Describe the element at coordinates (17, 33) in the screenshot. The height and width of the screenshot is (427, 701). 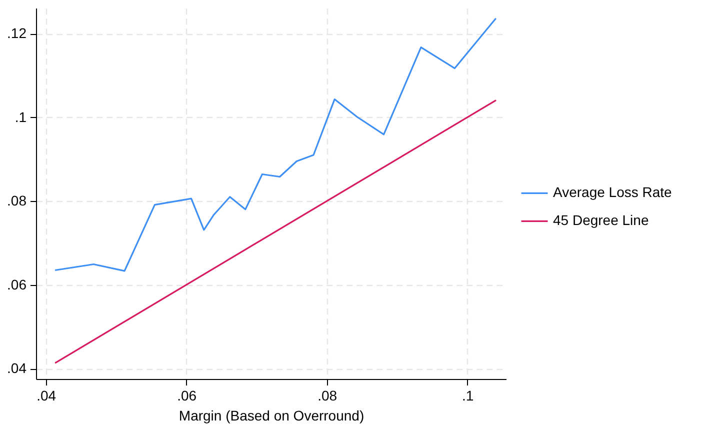
I see `y-tick-label: .12` at that location.